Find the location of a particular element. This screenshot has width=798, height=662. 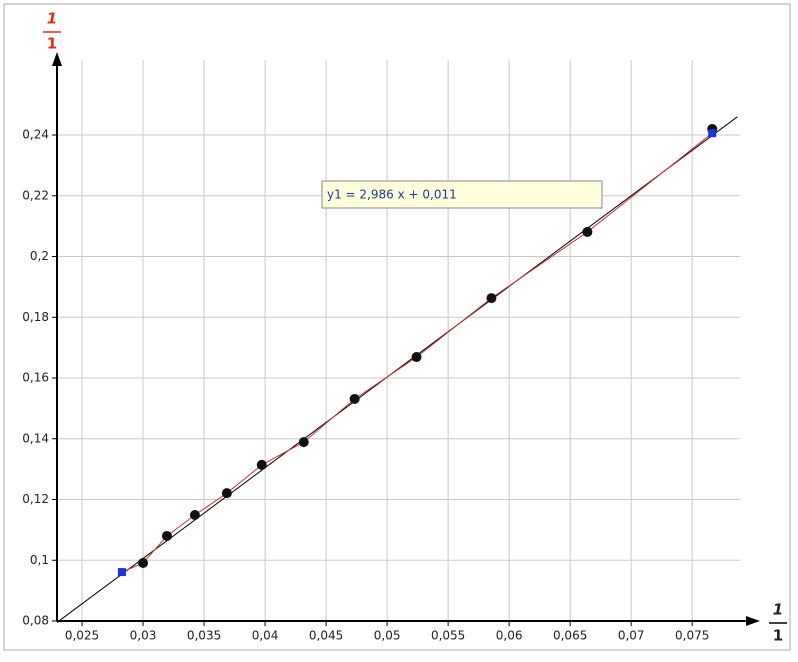

x-tick-label: 0,035 is located at coordinates (204, 636).